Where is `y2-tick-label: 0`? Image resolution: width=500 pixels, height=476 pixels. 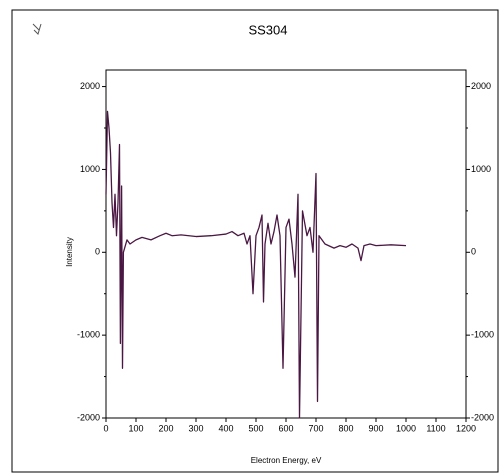 y2-tick-label: 0 is located at coordinates (473, 252).